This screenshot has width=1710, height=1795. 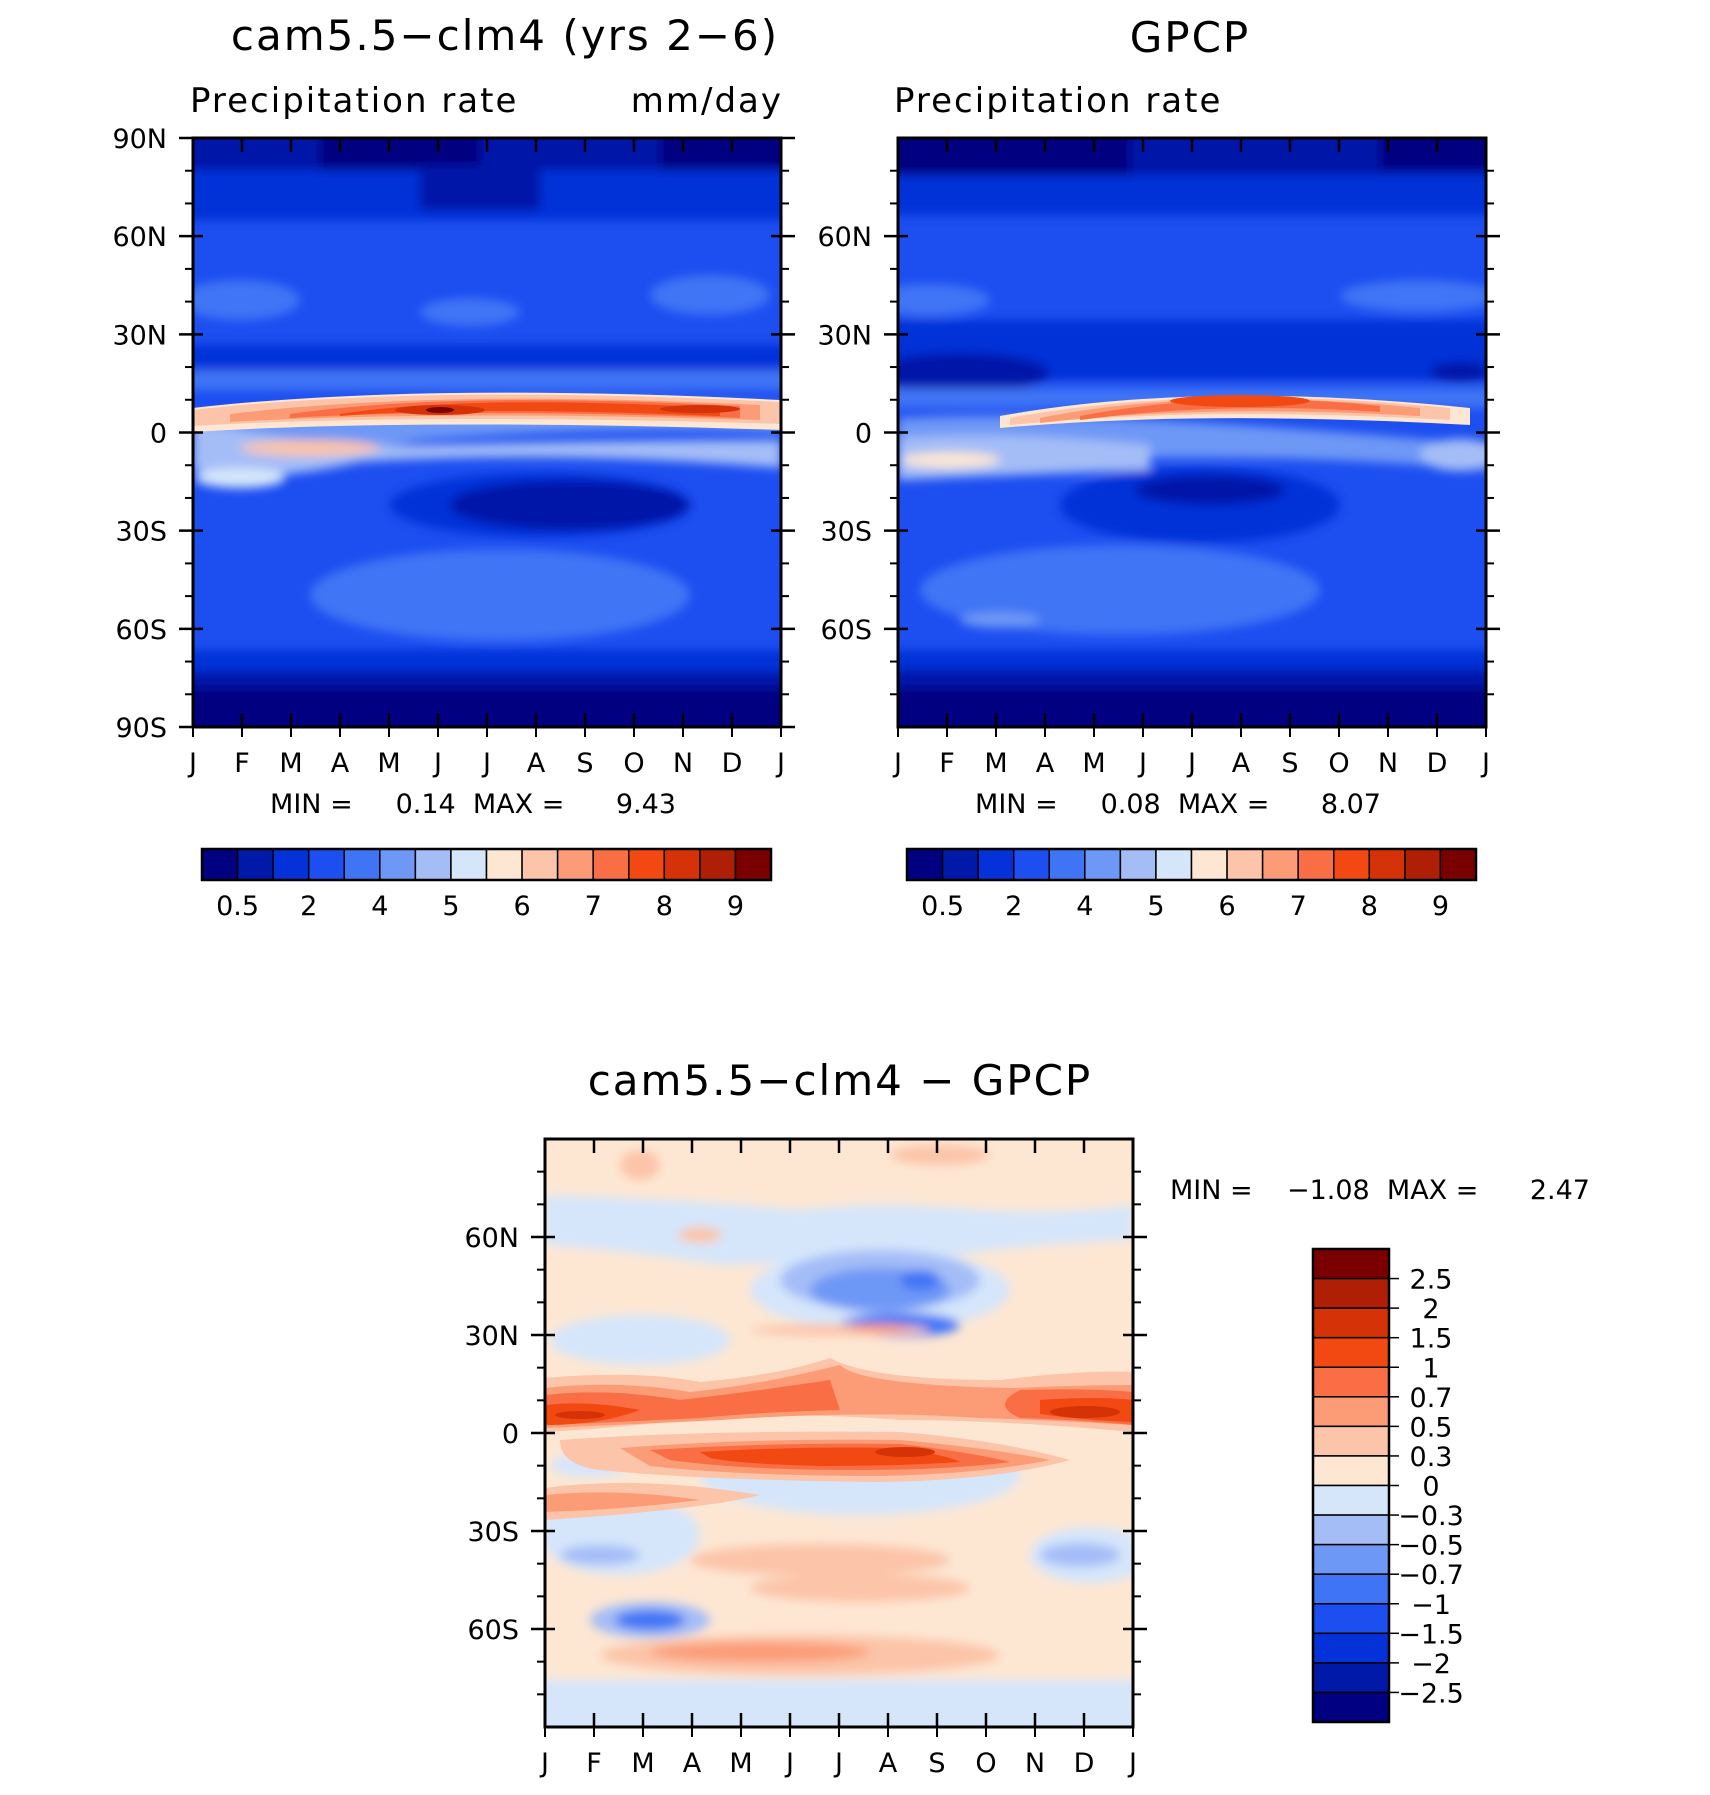 I want to click on model-left-string: Precipitation rate, so click(x=354, y=101).